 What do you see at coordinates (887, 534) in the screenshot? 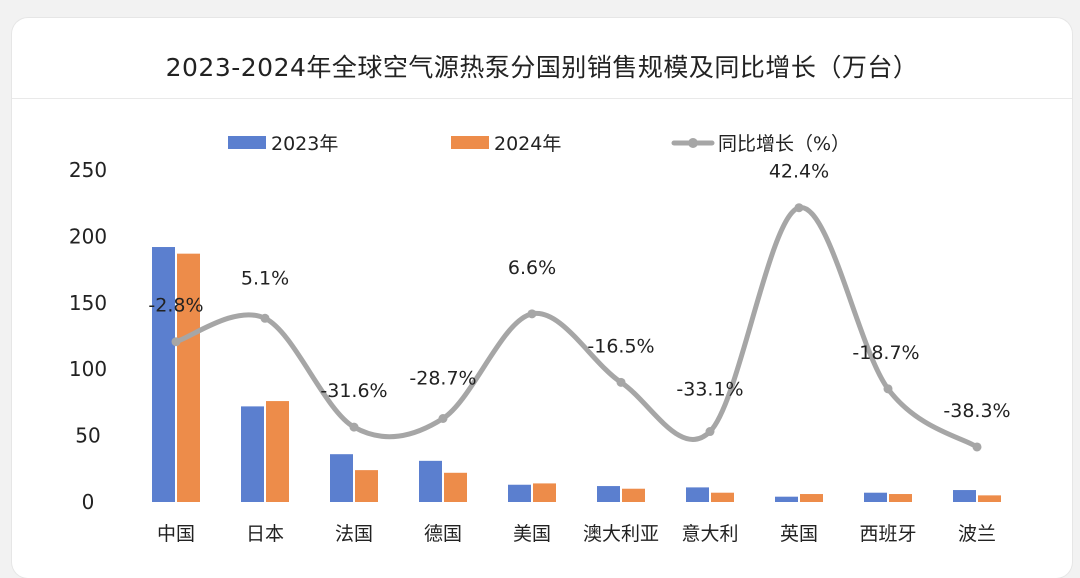
I see `x-category-label: 西班牙` at bounding box center [887, 534].